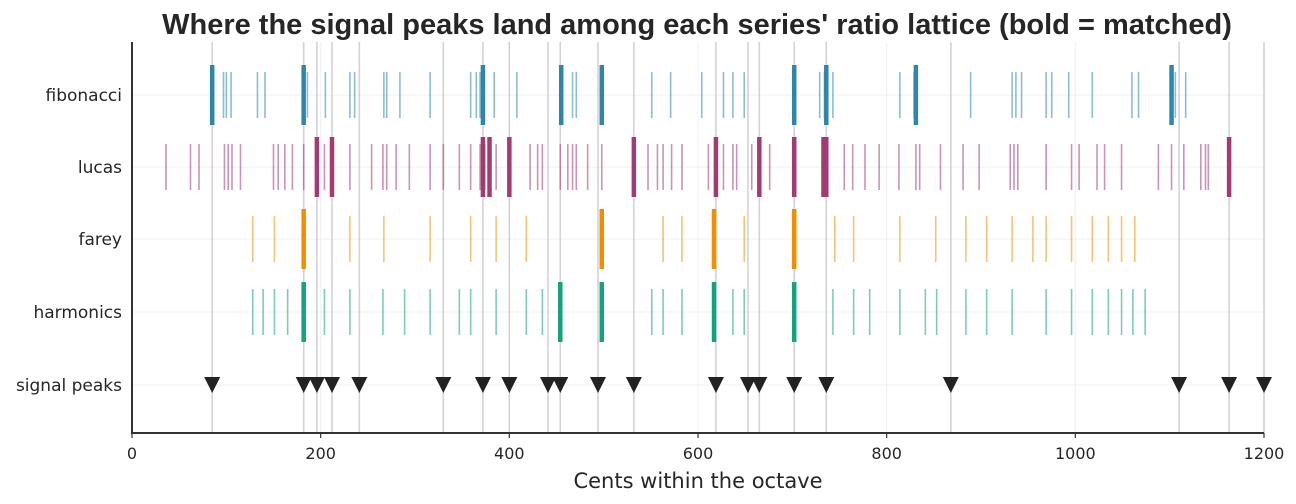  I want to click on signal-peak-markers, so click(738, 385).